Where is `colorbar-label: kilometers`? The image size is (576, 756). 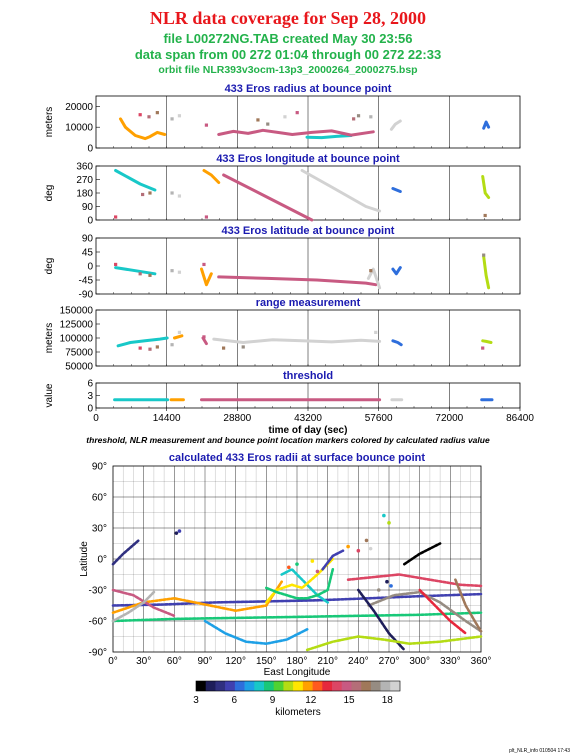
colorbar-label: kilometers is located at coordinates (298, 712).